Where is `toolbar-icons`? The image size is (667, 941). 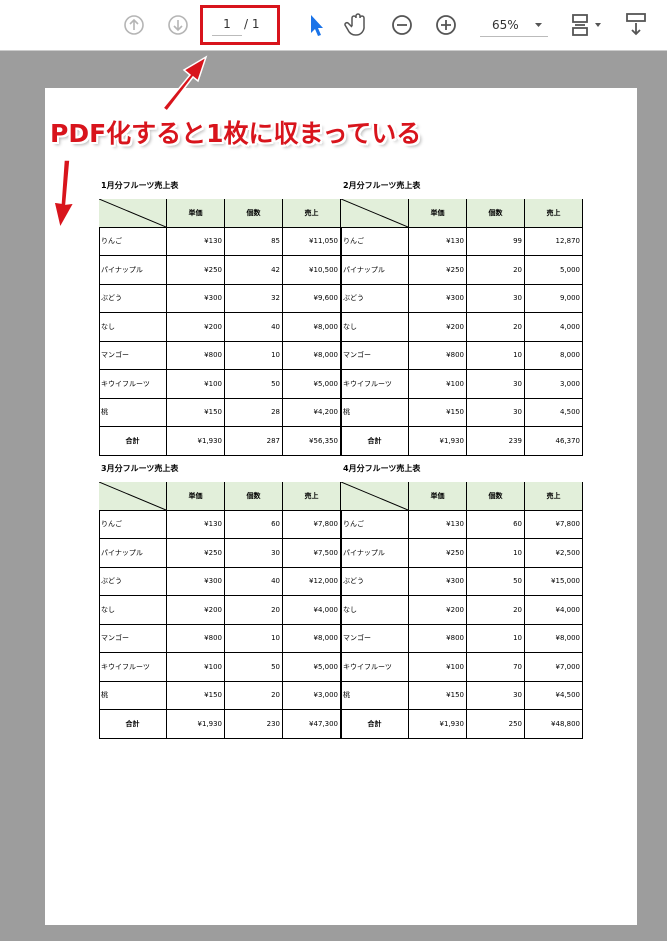 toolbar-icons is located at coordinates (385, 24).